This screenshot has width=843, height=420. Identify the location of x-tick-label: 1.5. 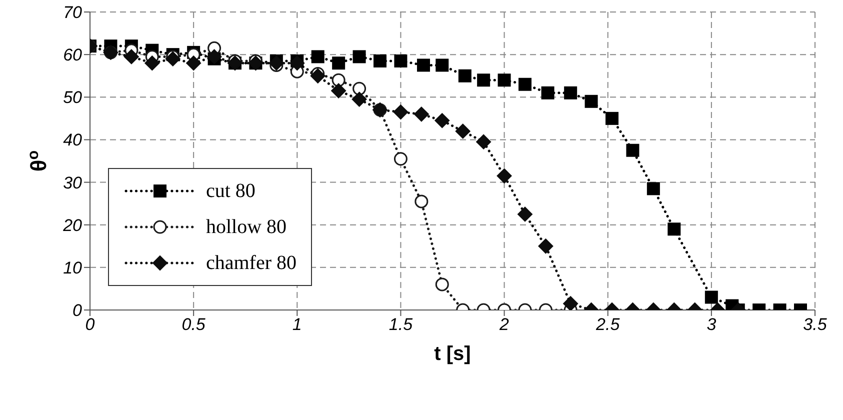
(401, 324).